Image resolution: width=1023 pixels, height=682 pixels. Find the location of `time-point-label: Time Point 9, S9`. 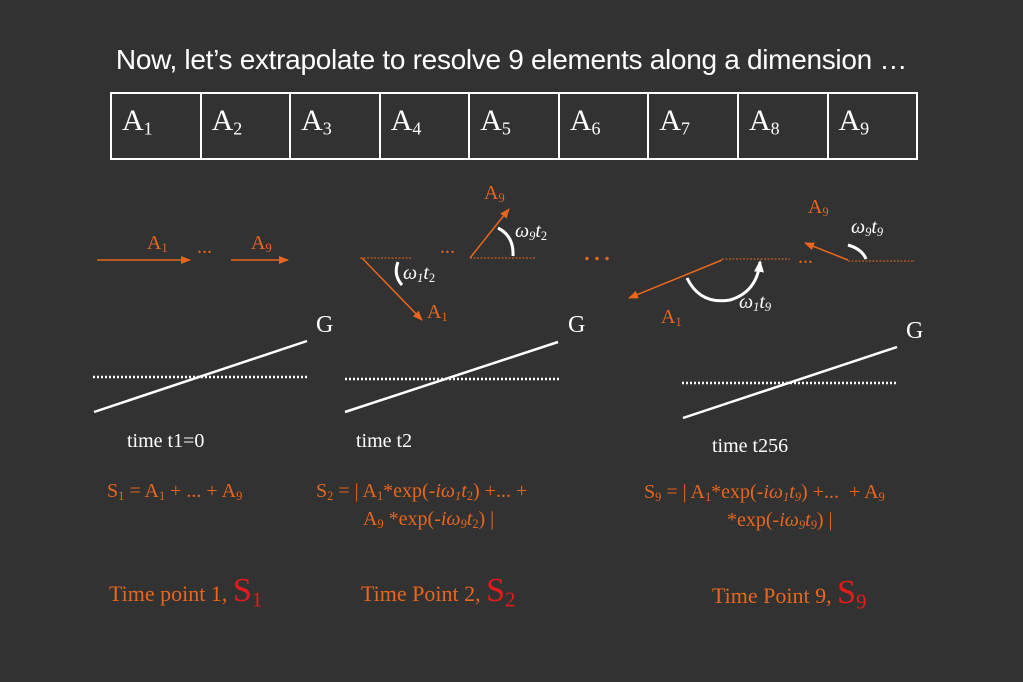

time-point-label: Time Point 9, S9 is located at coordinates (789, 594).